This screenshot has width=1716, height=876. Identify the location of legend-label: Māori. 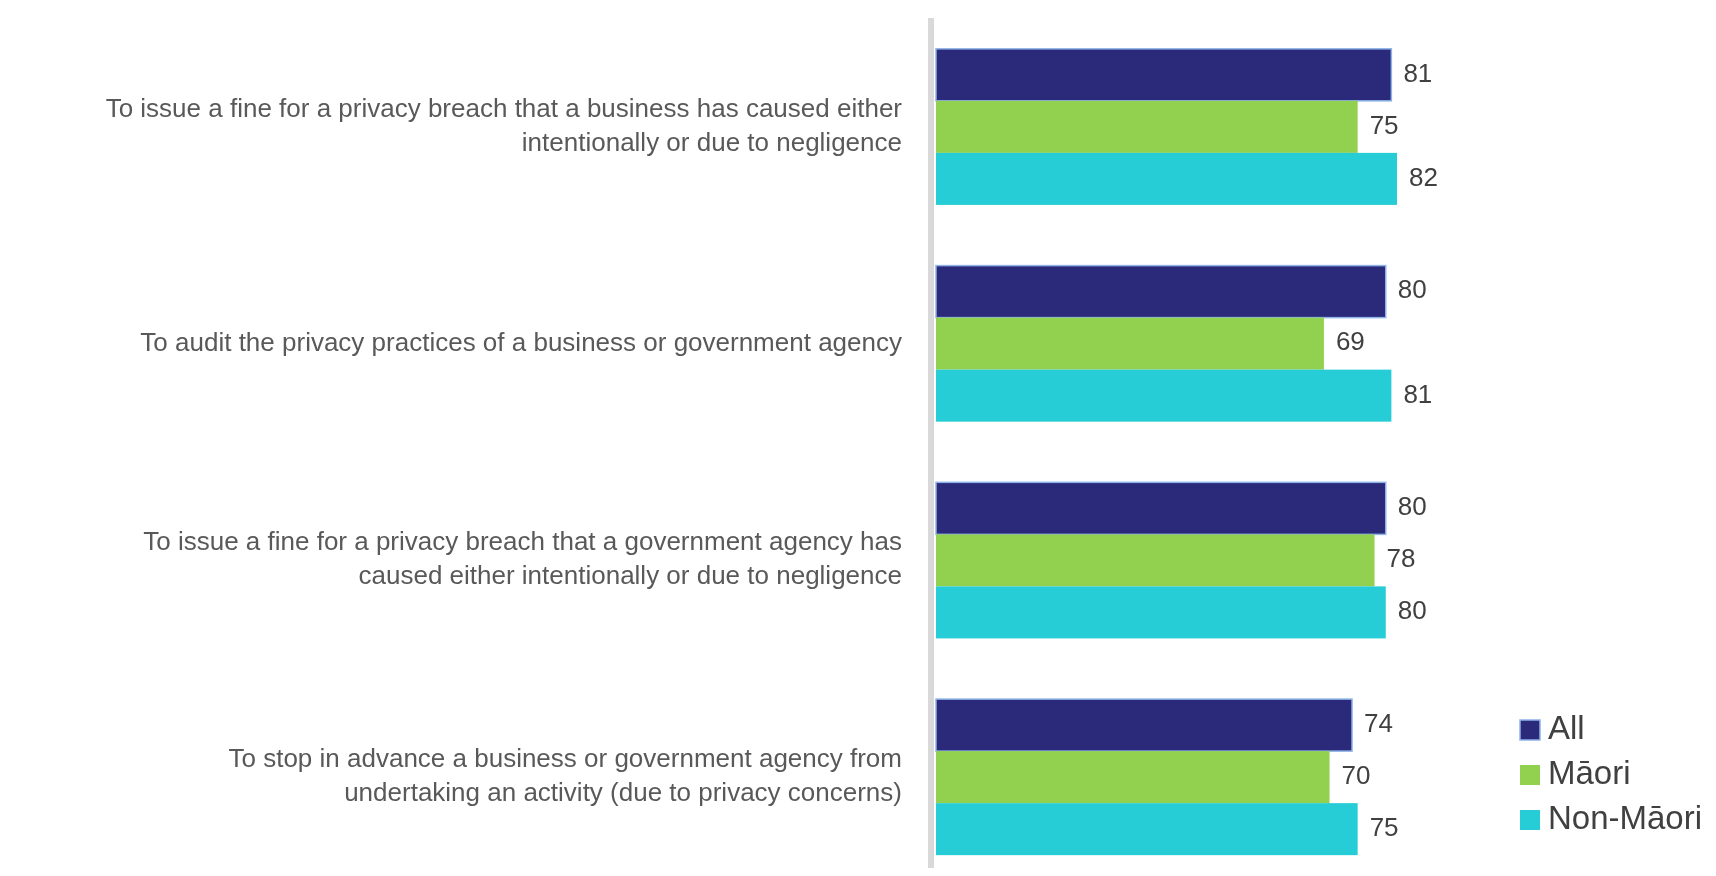
(1589, 772).